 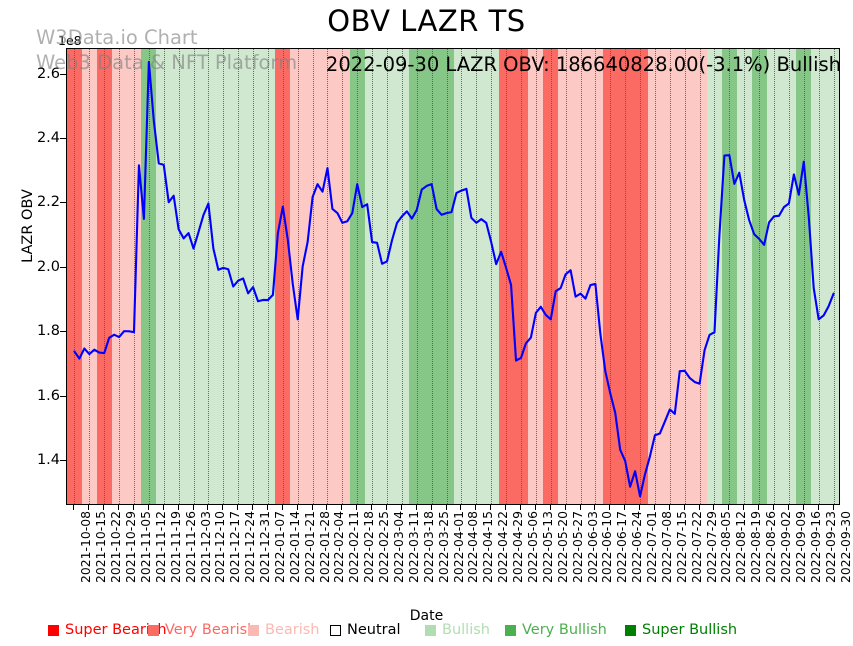 I want to click on x-axis-tick-label: 2022-08-12, so click(x=741, y=547).